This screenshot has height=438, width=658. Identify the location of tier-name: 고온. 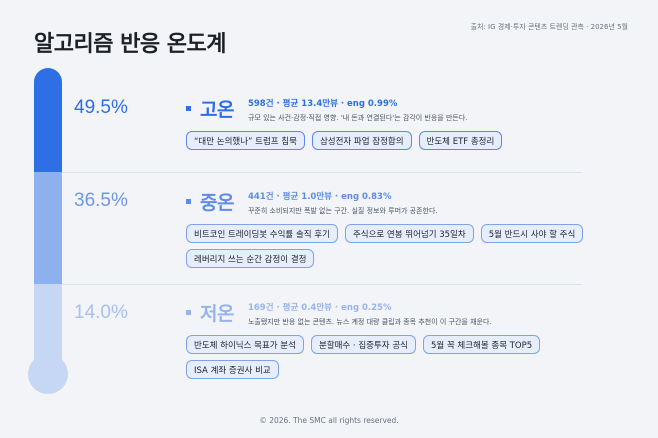
(217, 110).